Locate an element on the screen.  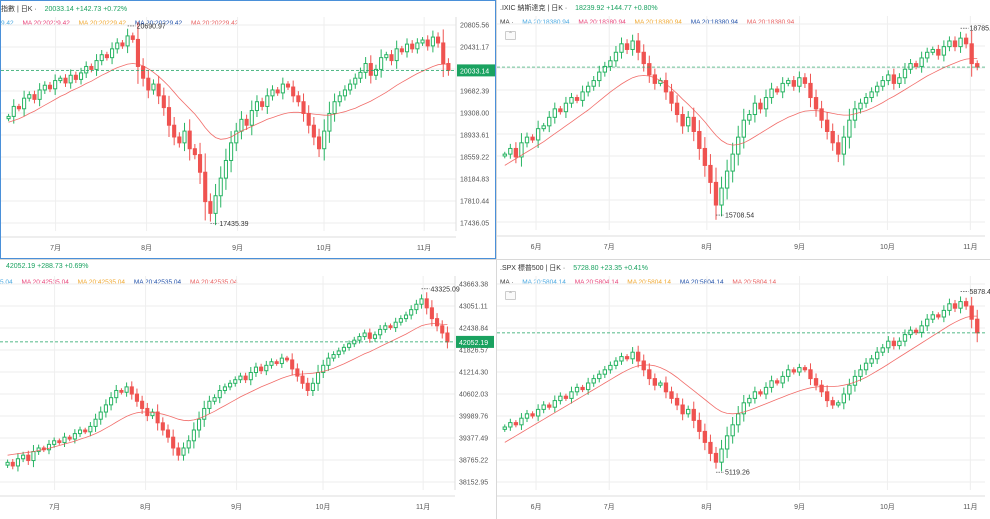
last-quote: 42052.19 +288.73 +0.69% is located at coordinates (47, 266).